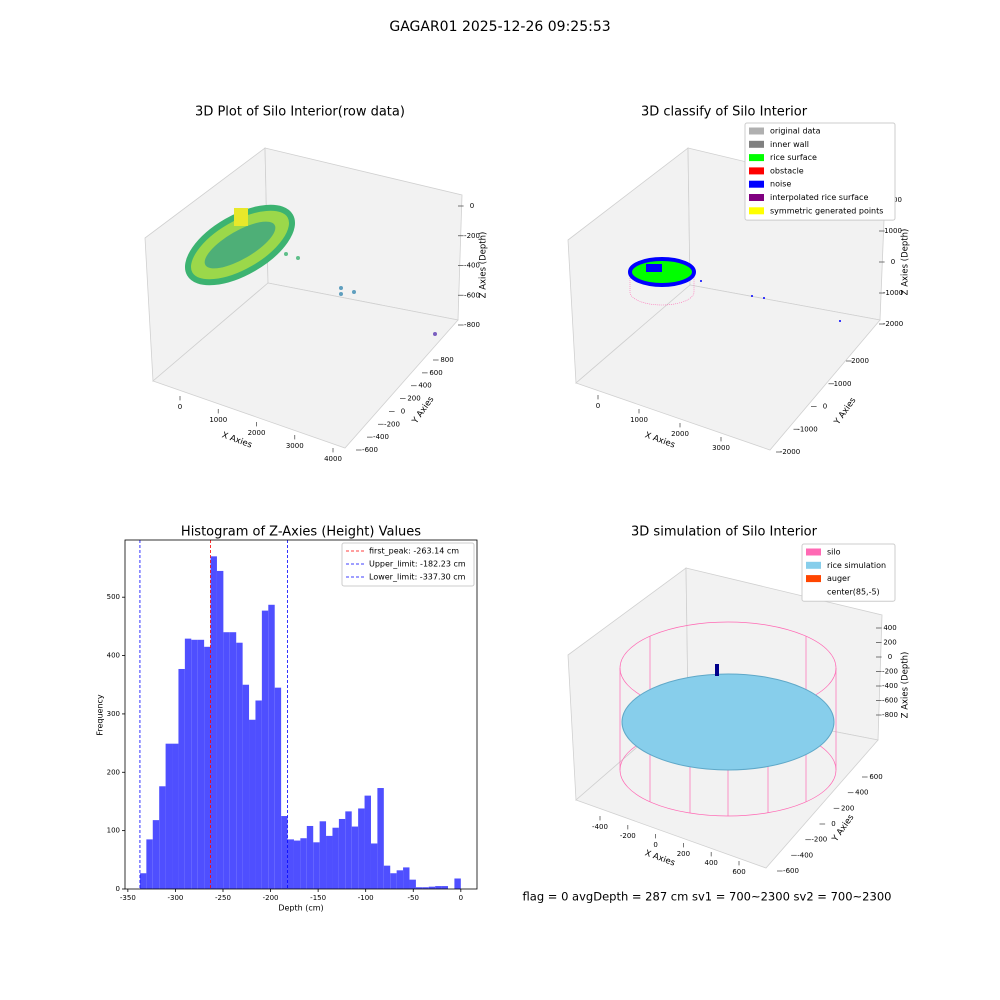 The width and height of the screenshot is (1000, 1000). Describe the element at coordinates (721, 448) in the screenshot. I see `x-tick-label: 3000` at that location.